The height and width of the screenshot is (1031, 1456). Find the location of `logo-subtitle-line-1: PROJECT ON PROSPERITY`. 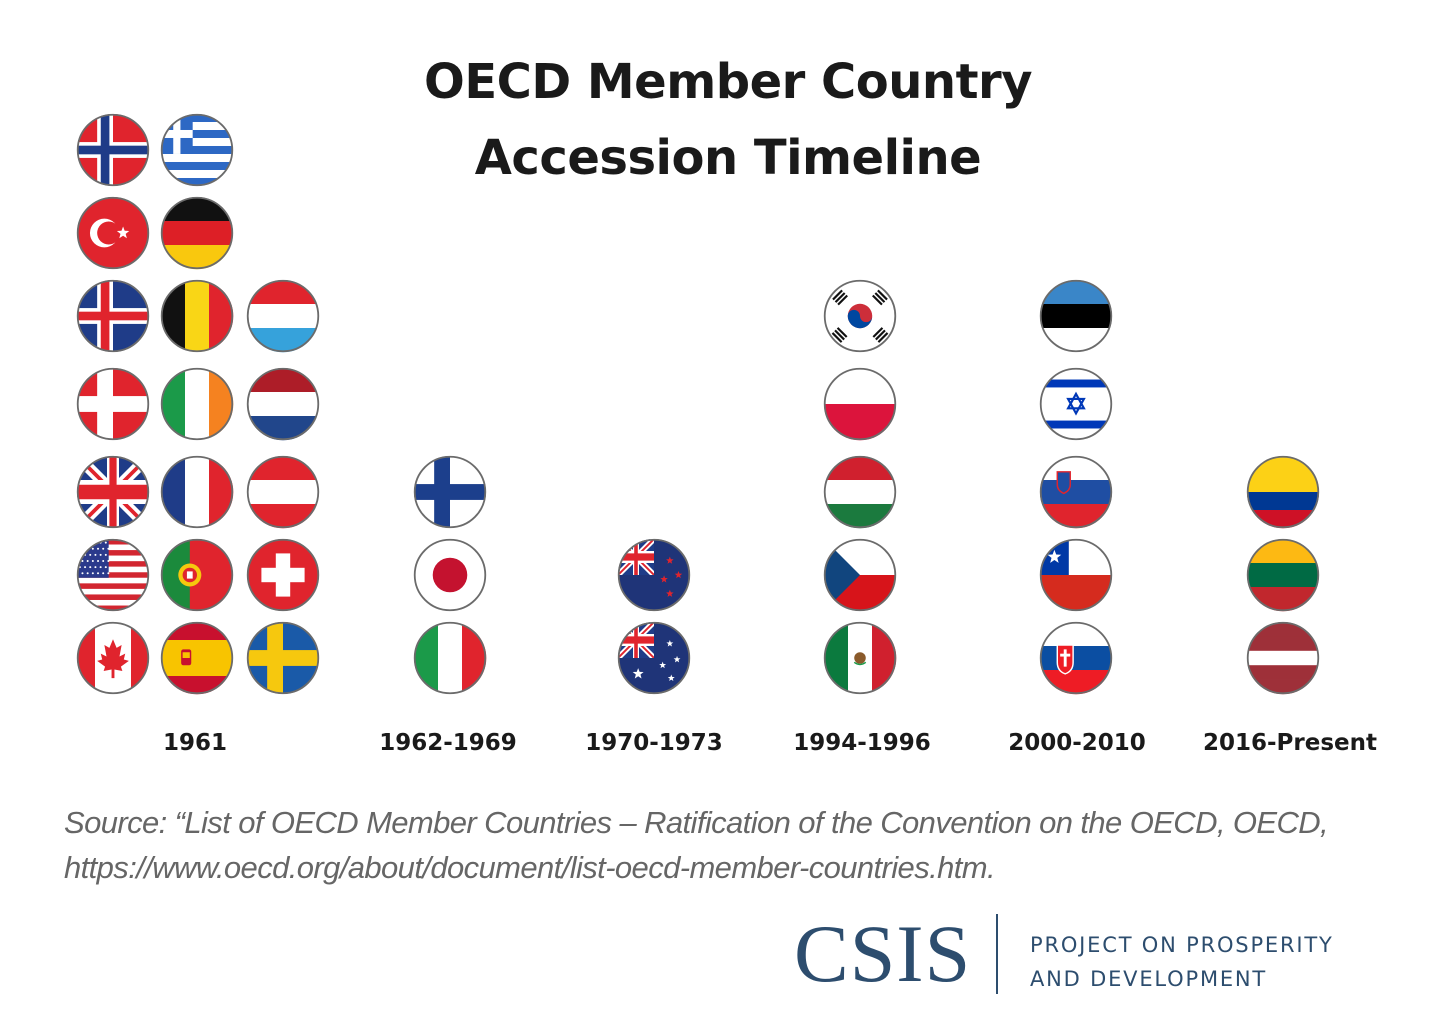

logo-subtitle-line-1: PROJECT ON PROSPERITY is located at coordinates (1182, 945).